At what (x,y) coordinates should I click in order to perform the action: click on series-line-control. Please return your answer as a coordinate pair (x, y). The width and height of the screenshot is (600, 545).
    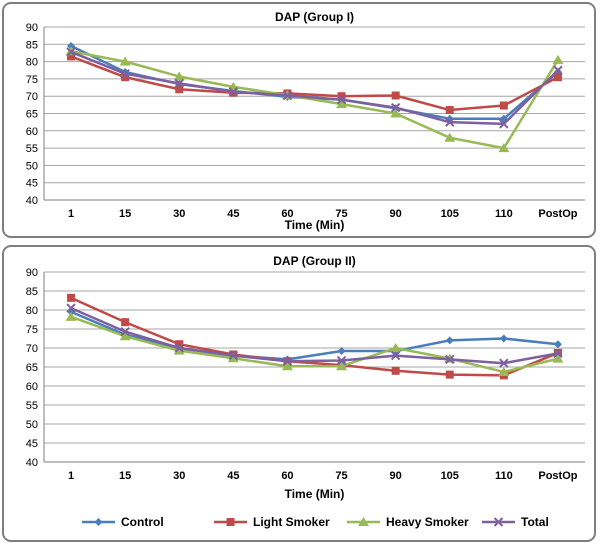
    Looking at the image, I should click on (314, 335).